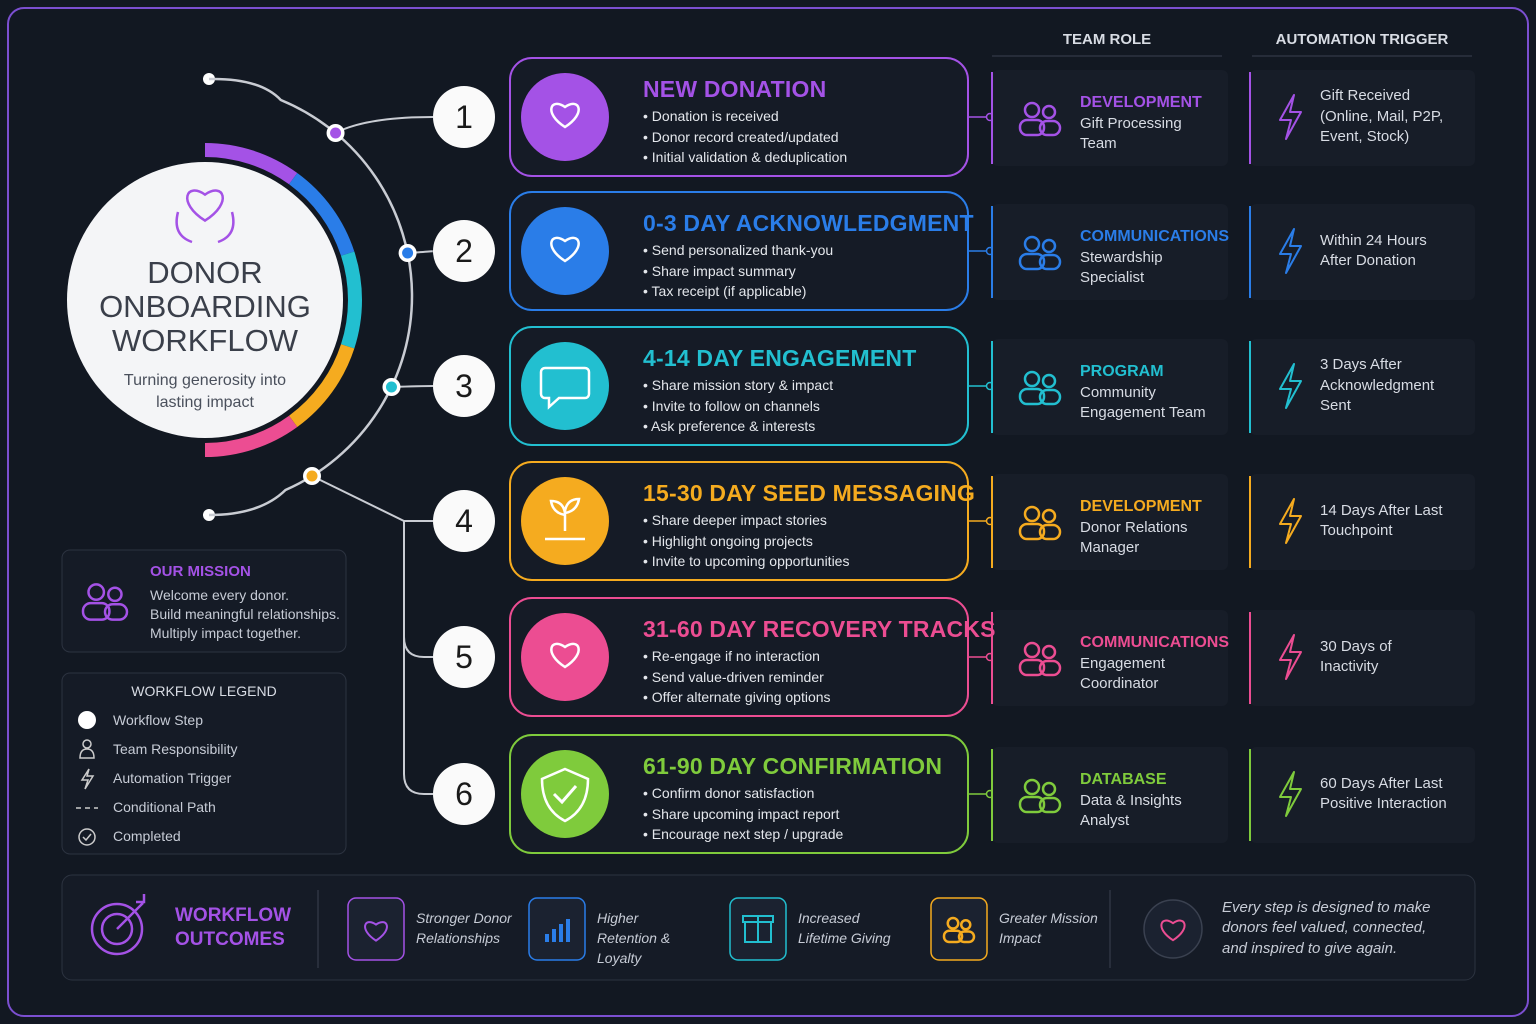 The height and width of the screenshot is (1024, 1536). What do you see at coordinates (745, 157) in the screenshot?
I see `step-bullet: Initial validation & deduplication` at bounding box center [745, 157].